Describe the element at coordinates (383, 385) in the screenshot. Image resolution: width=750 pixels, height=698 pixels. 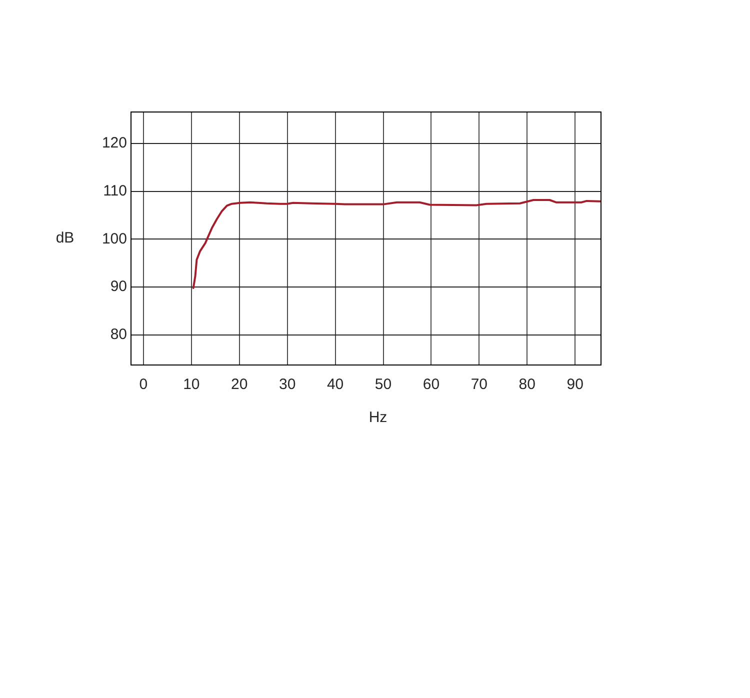
I see `x-tick-label: 50` at that location.